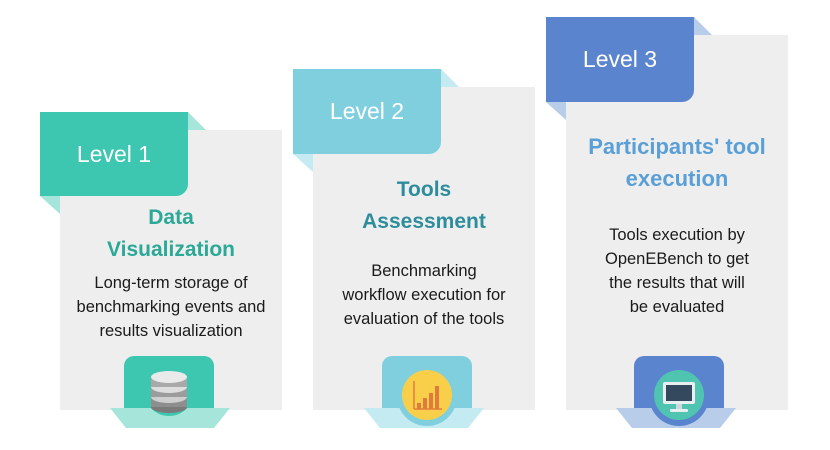 The image size is (830, 450). I want to click on level-3-fold-bottom, so click(556, 111).